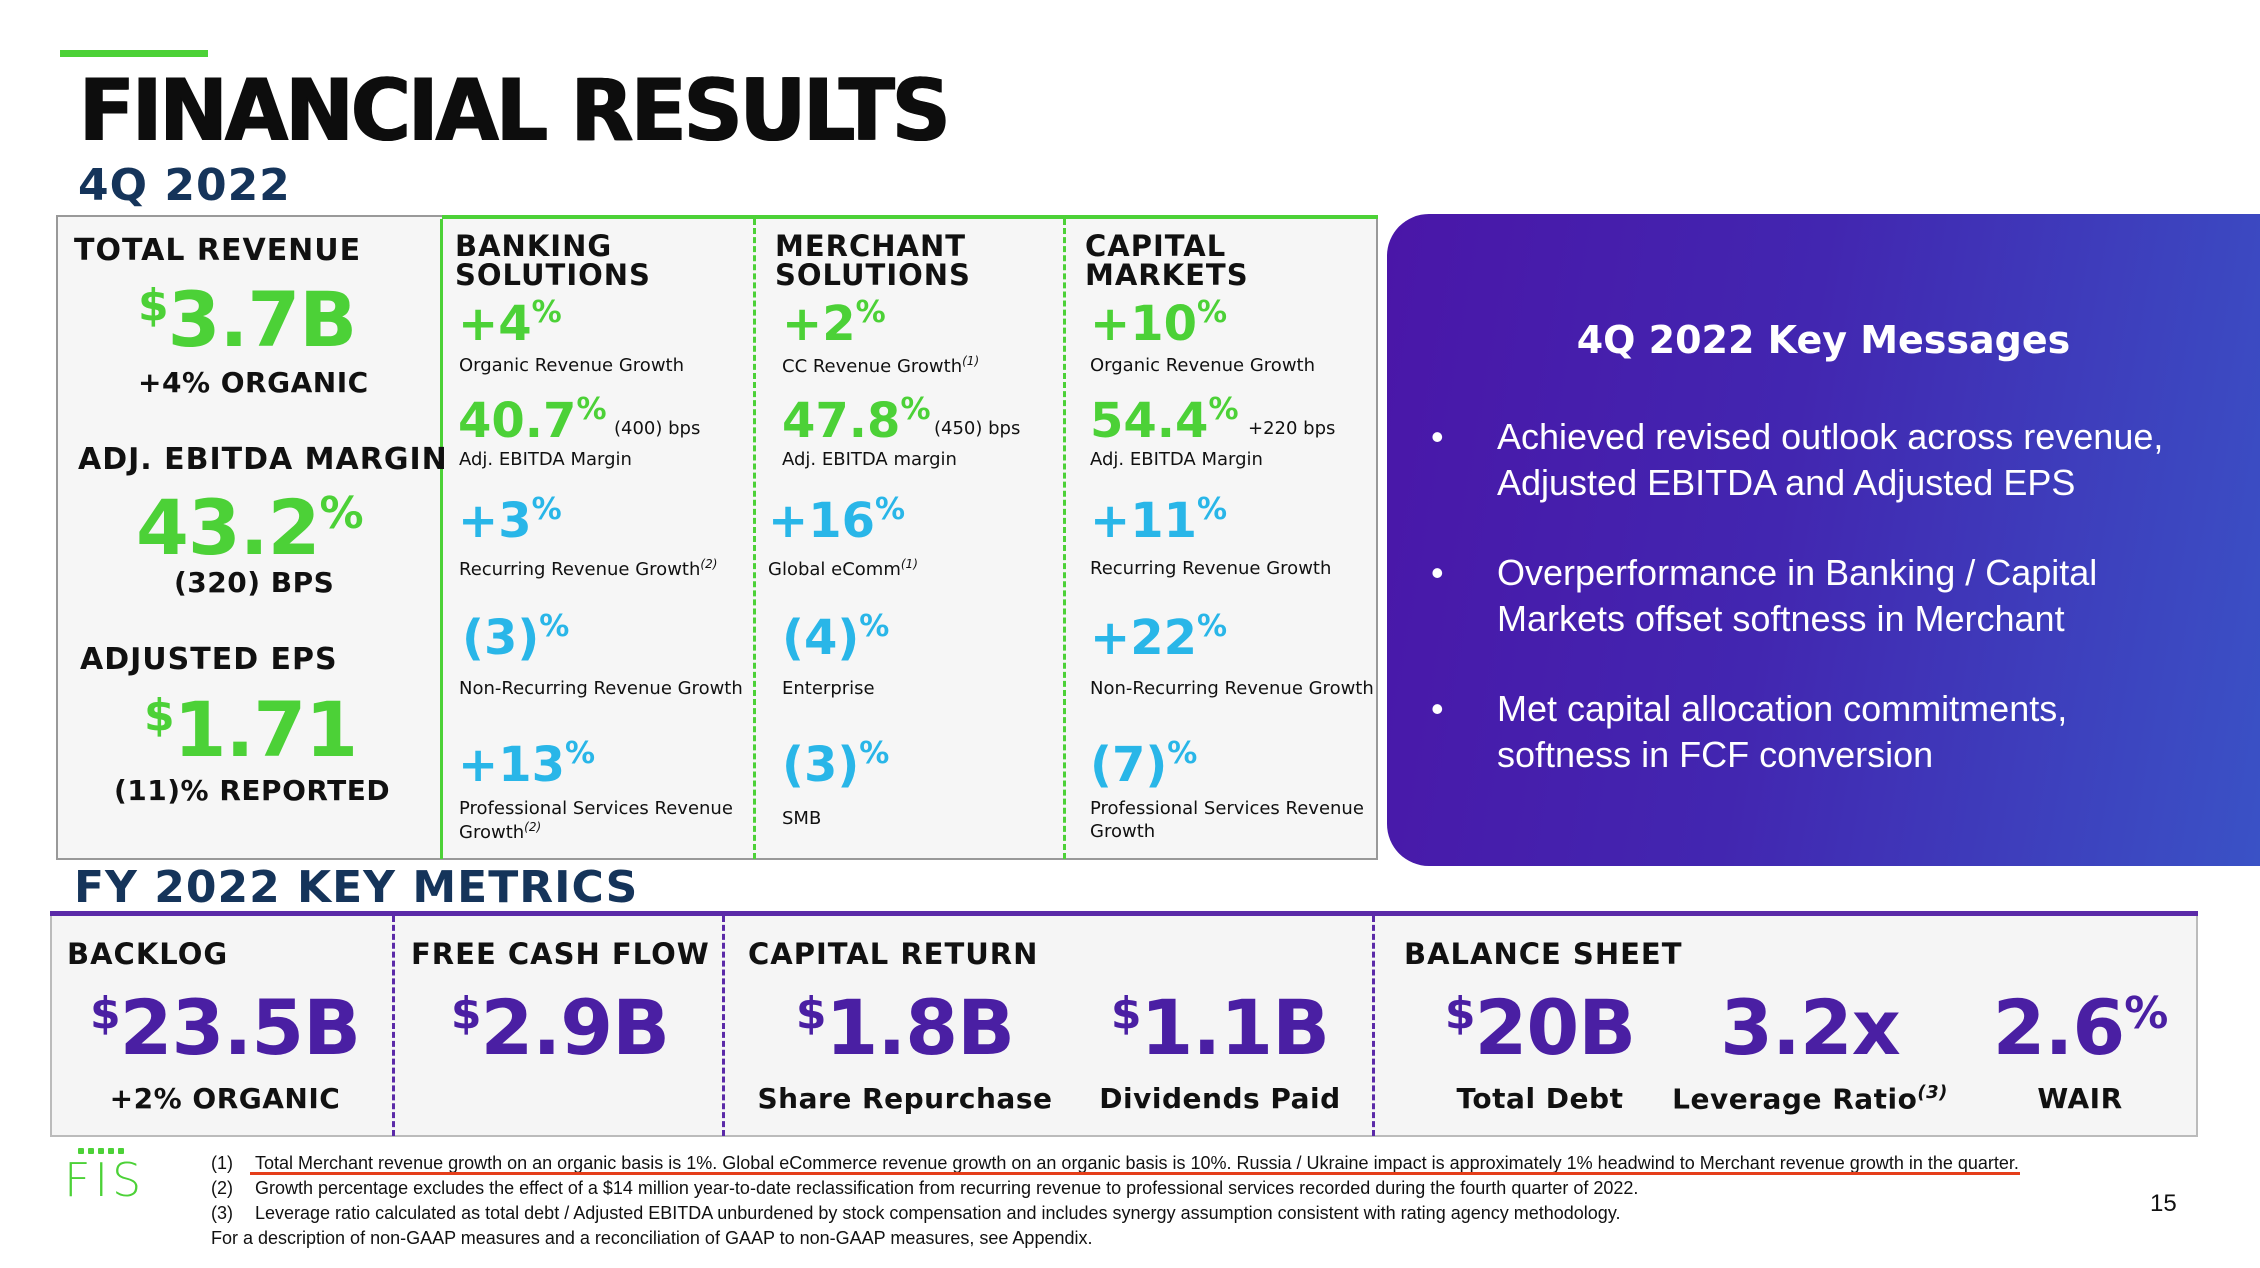  What do you see at coordinates (893, 954) in the screenshot?
I see `capital-return-label: CAPITAL RETURN` at bounding box center [893, 954].